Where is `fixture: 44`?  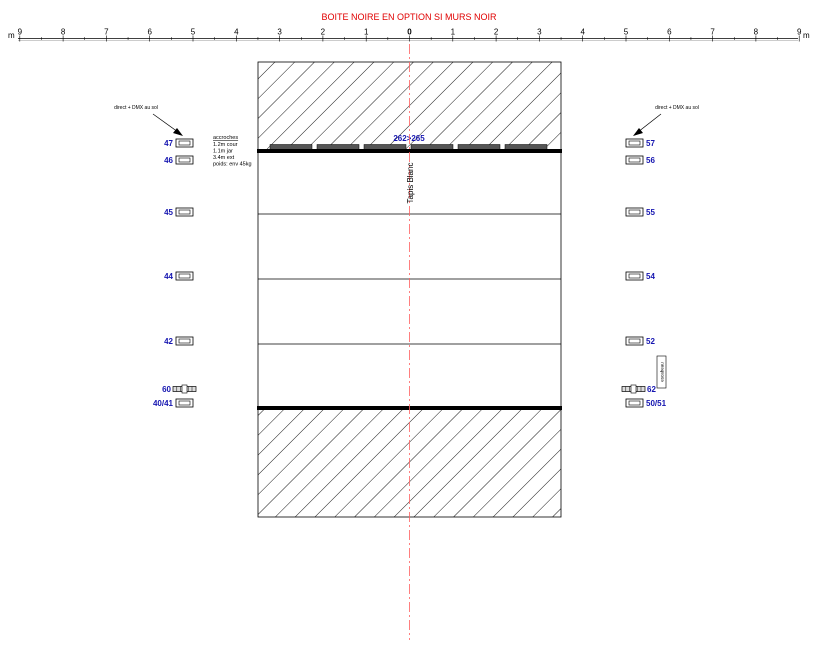 fixture: 44 is located at coordinates (179, 276).